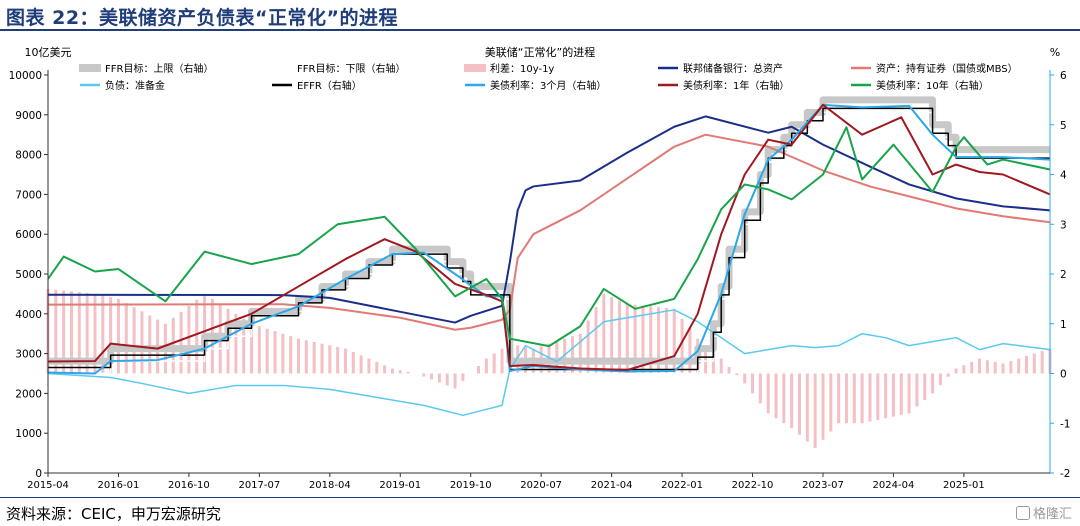  I want to click on left-tick-label: 8000, so click(28, 156).